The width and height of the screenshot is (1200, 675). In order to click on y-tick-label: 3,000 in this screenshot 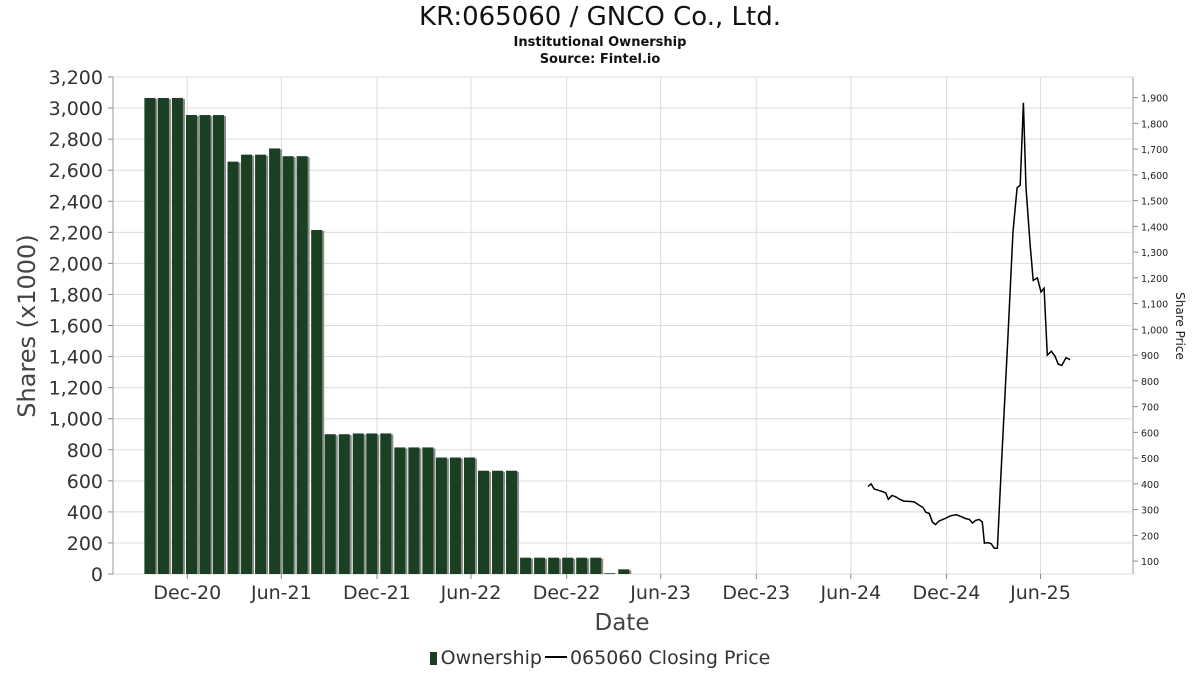, I will do `click(76, 109)`.